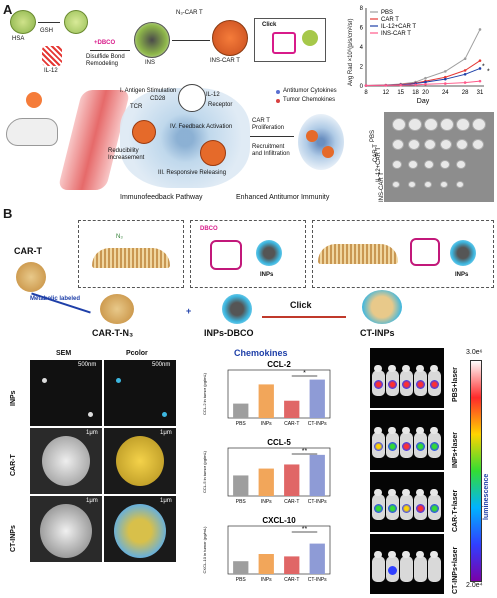  I want to click on ins-label: INS, so click(150, 63).